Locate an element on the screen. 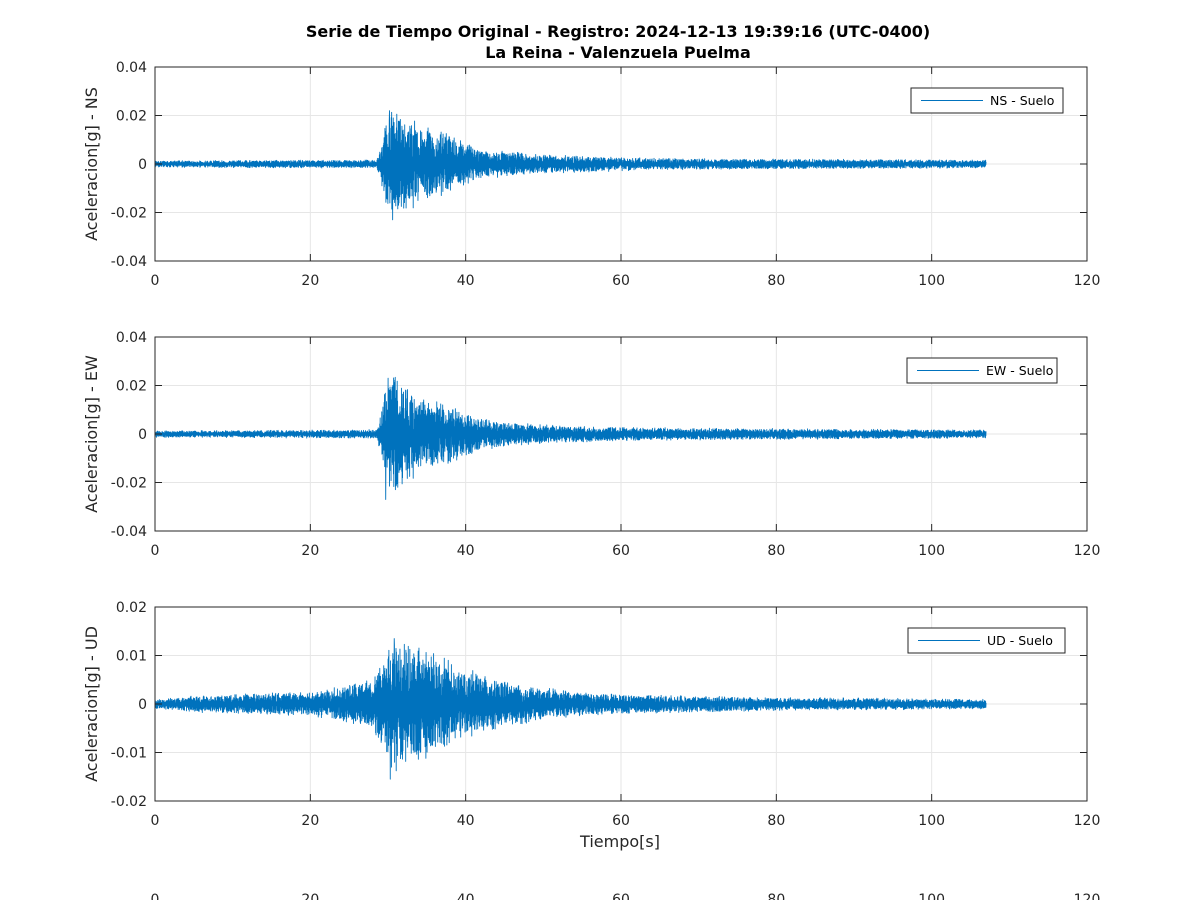 The height and width of the screenshot is (900, 1200). clipped-x-tick-label: 60 is located at coordinates (621, 896).